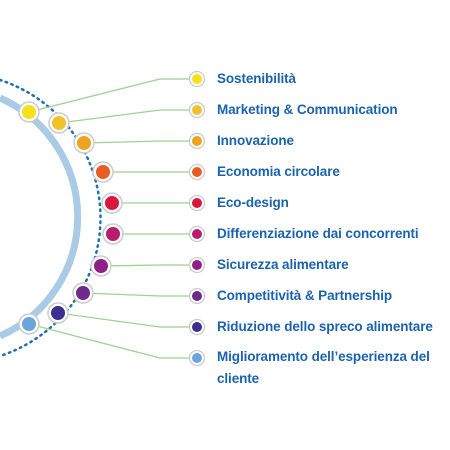 The height and width of the screenshot is (450, 450). What do you see at coordinates (307, 109) in the screenshot?
I see `item-label: Marketing & Communication` at bounding box center [307, 109].